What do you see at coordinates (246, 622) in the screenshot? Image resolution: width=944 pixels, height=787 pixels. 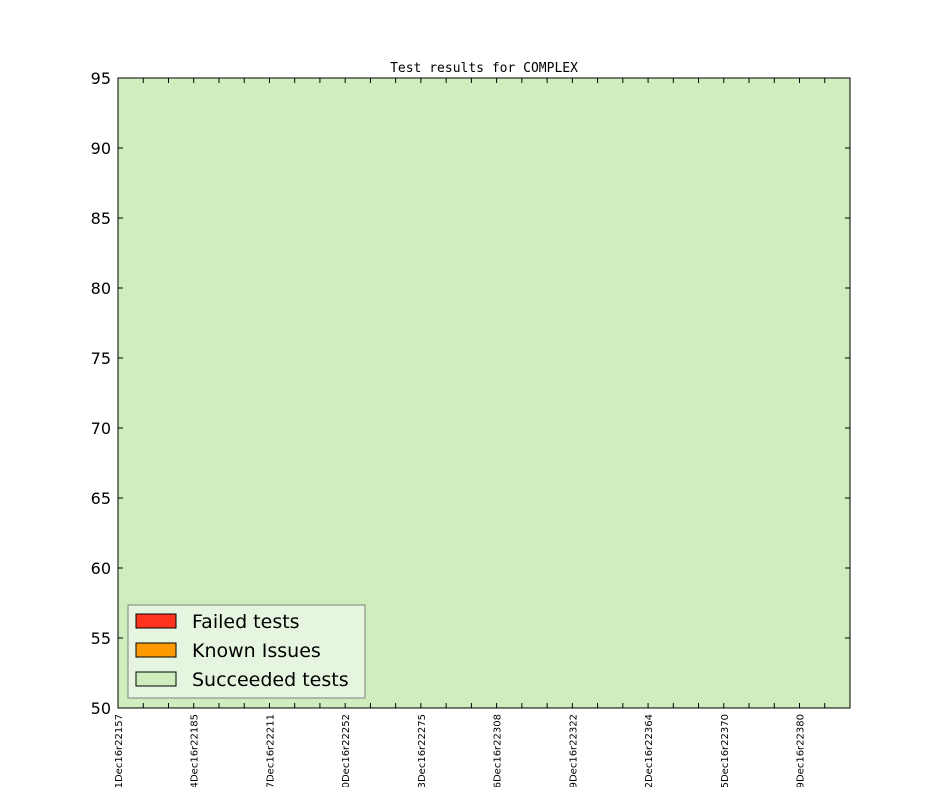 I see `legend-label: Failed tests` at bounding box center [246, 622].